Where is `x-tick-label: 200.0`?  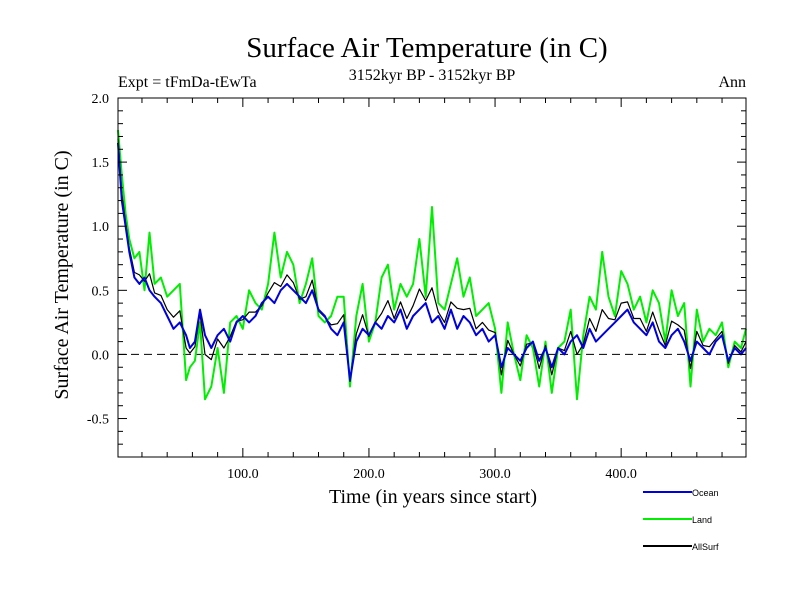 x-tick-label: 200.0 is located at coordinates (369, 474).